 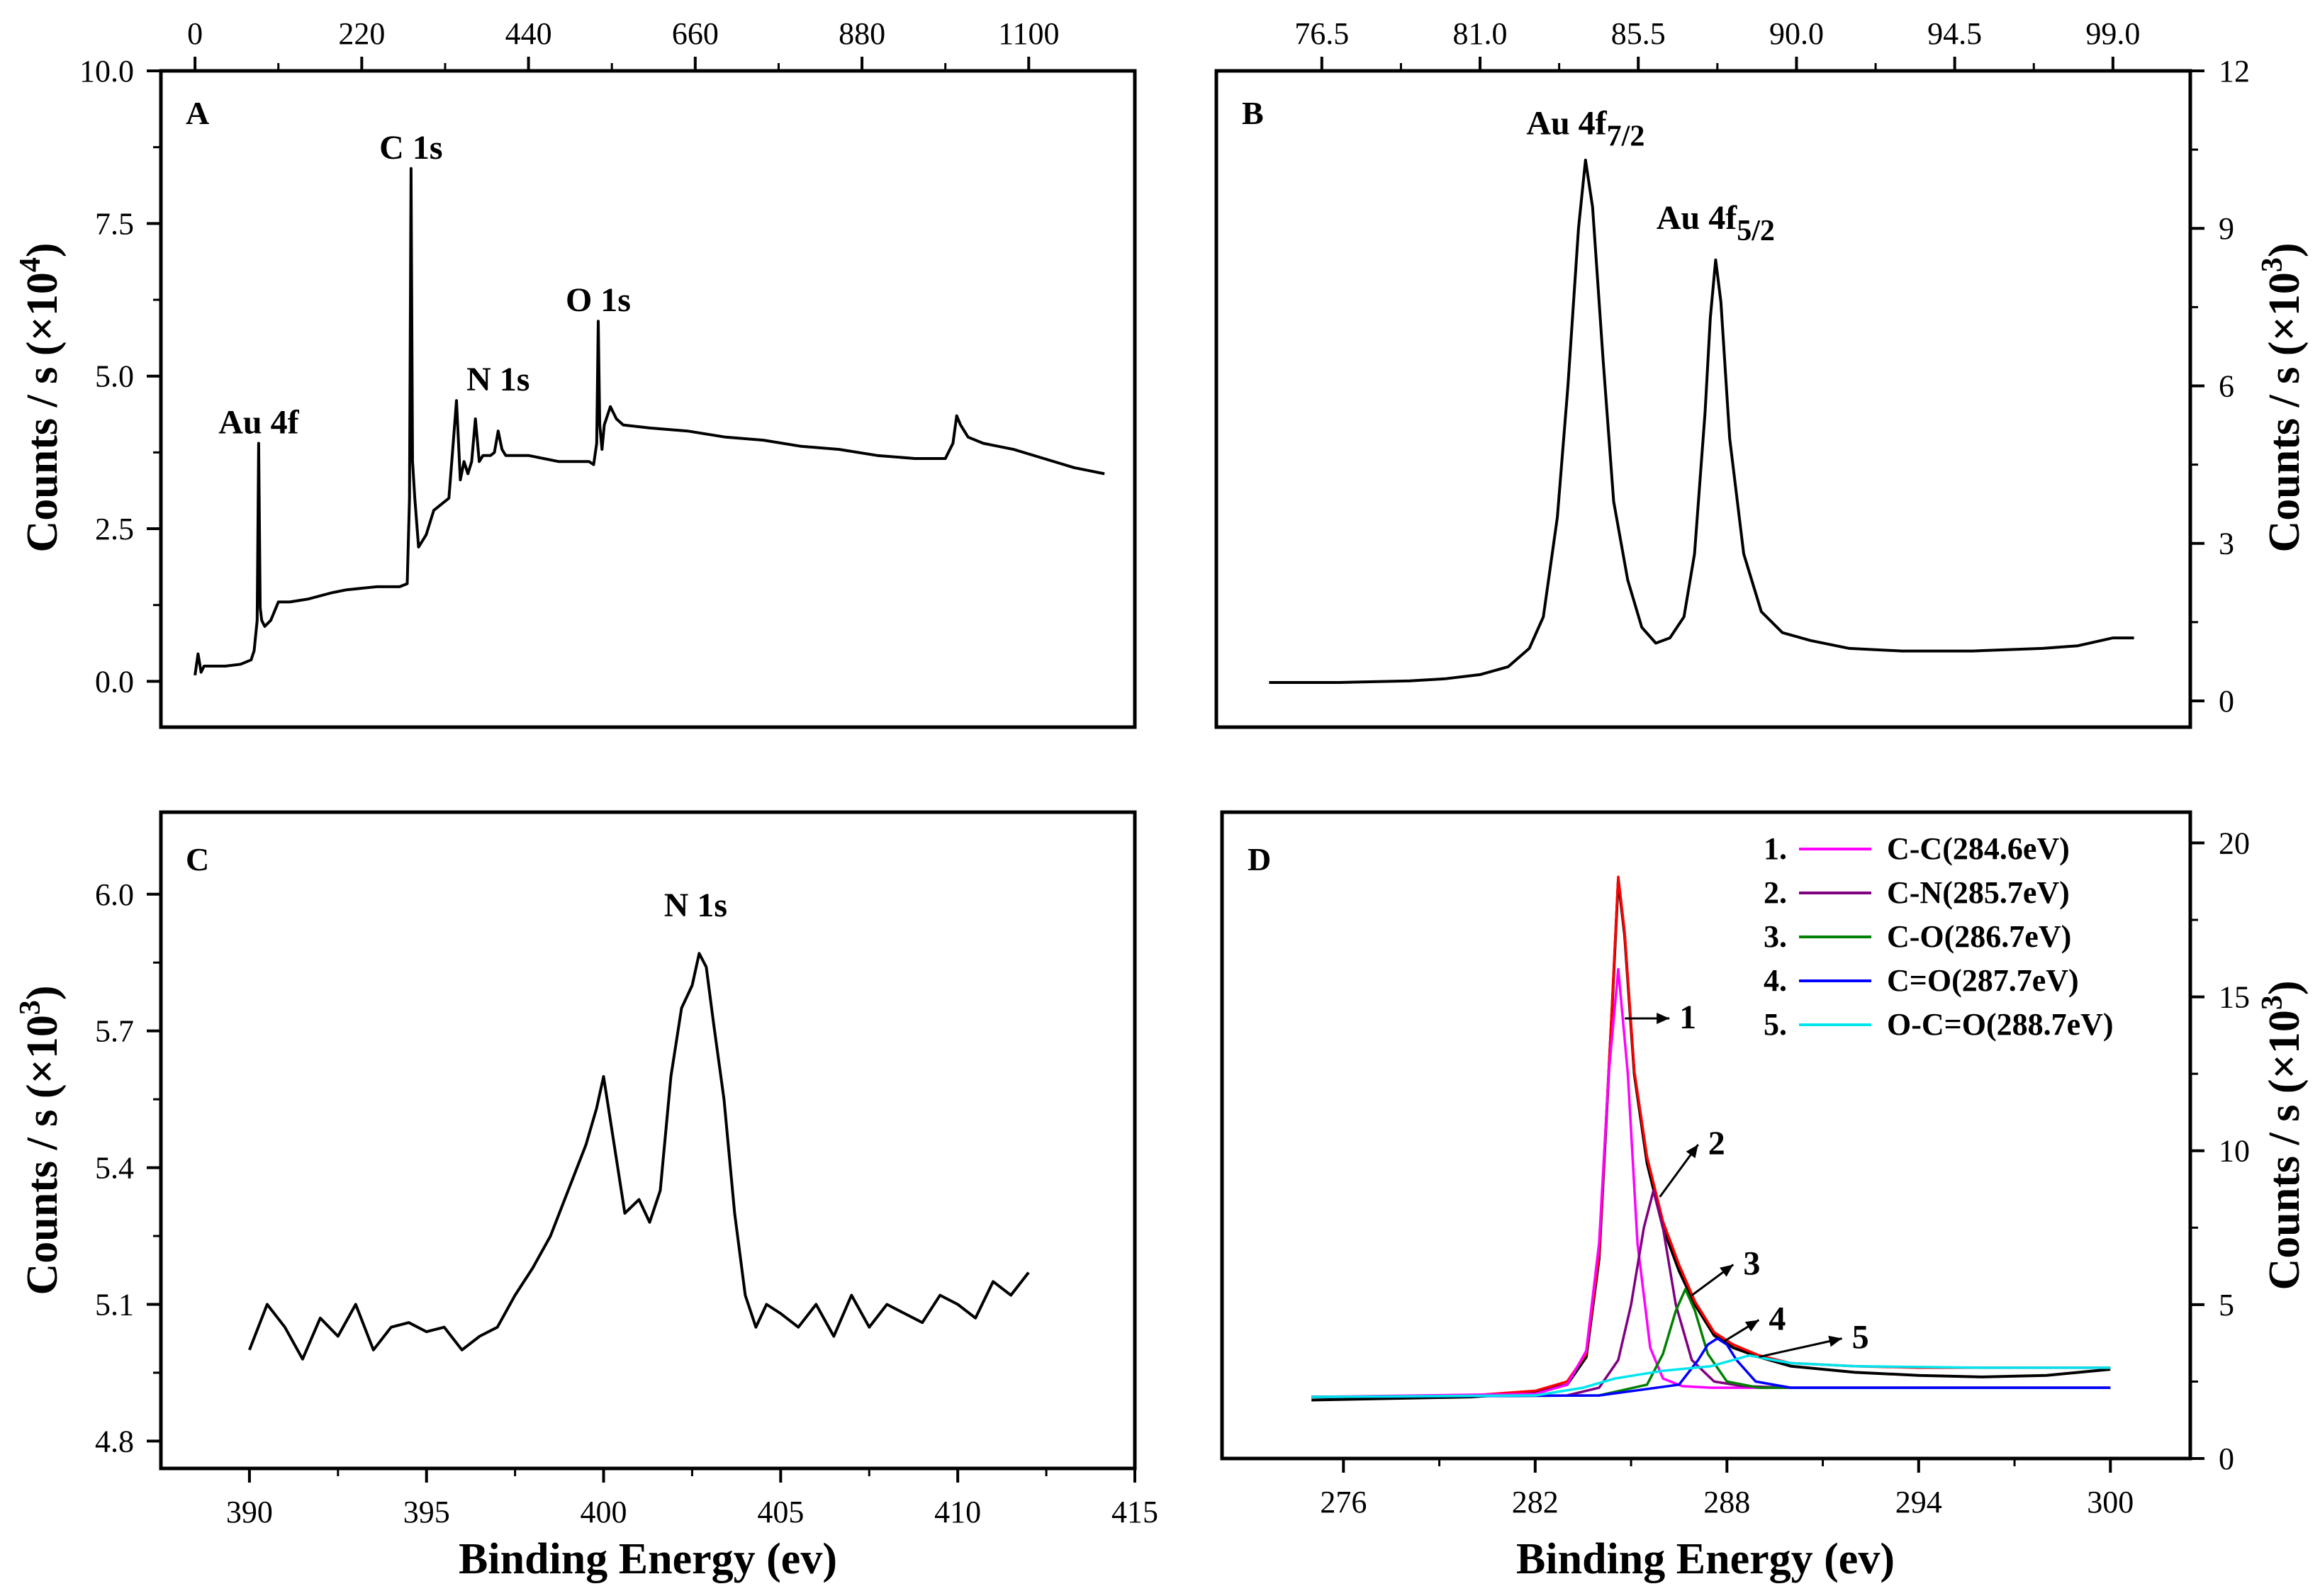 What do you see at coordinates (1726, 1502) in the screenshot?
I see `panel-d-x-tick-label: 288` at bounding box center [1726, 1502].